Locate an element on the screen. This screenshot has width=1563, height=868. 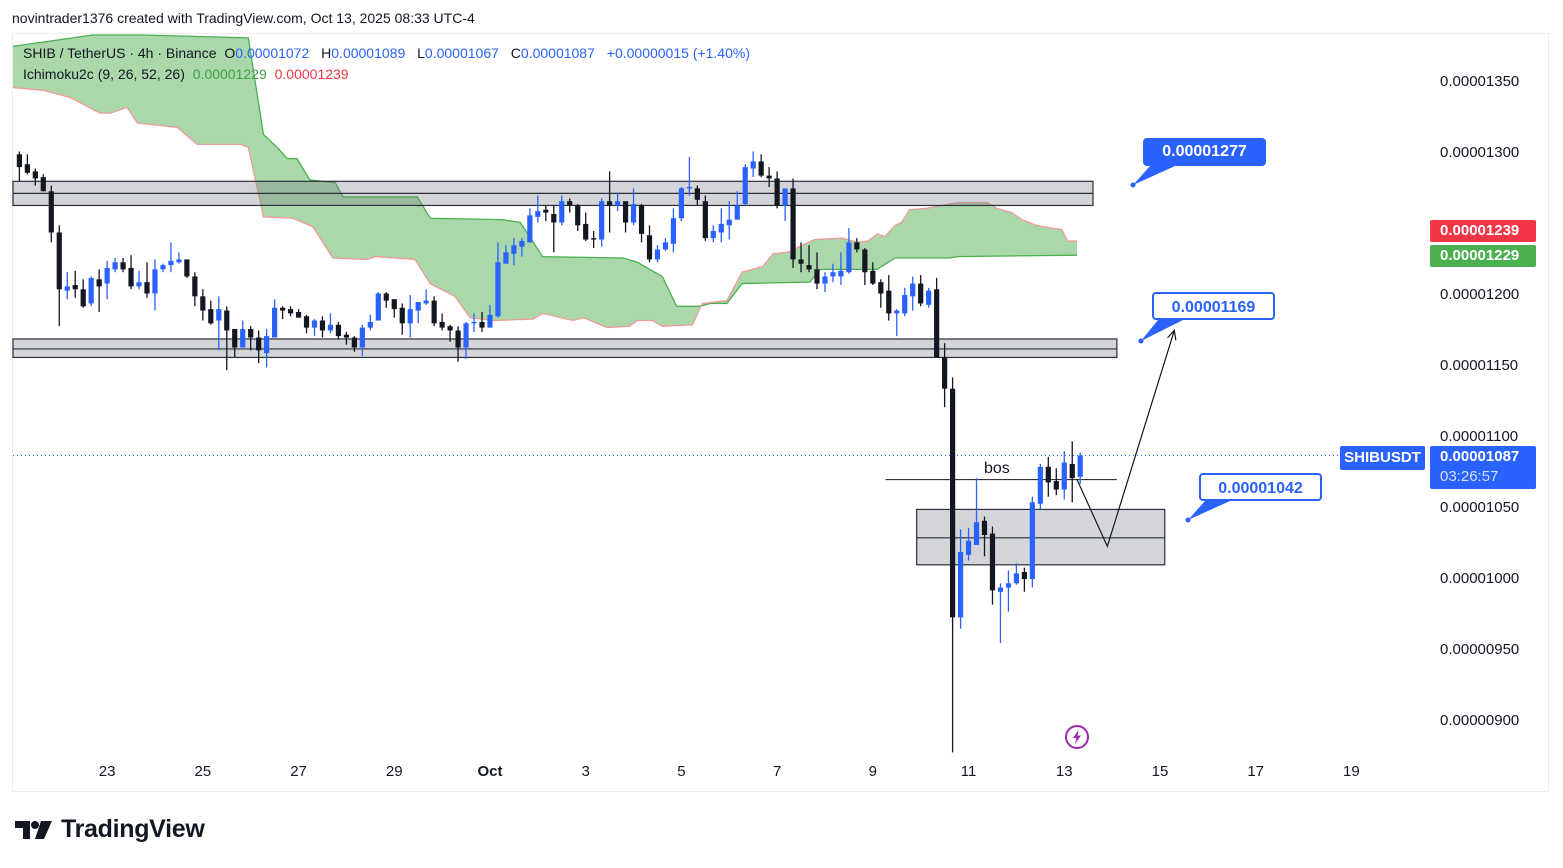
tradingview-logo: TradingView is located at coordinates (110, 829).